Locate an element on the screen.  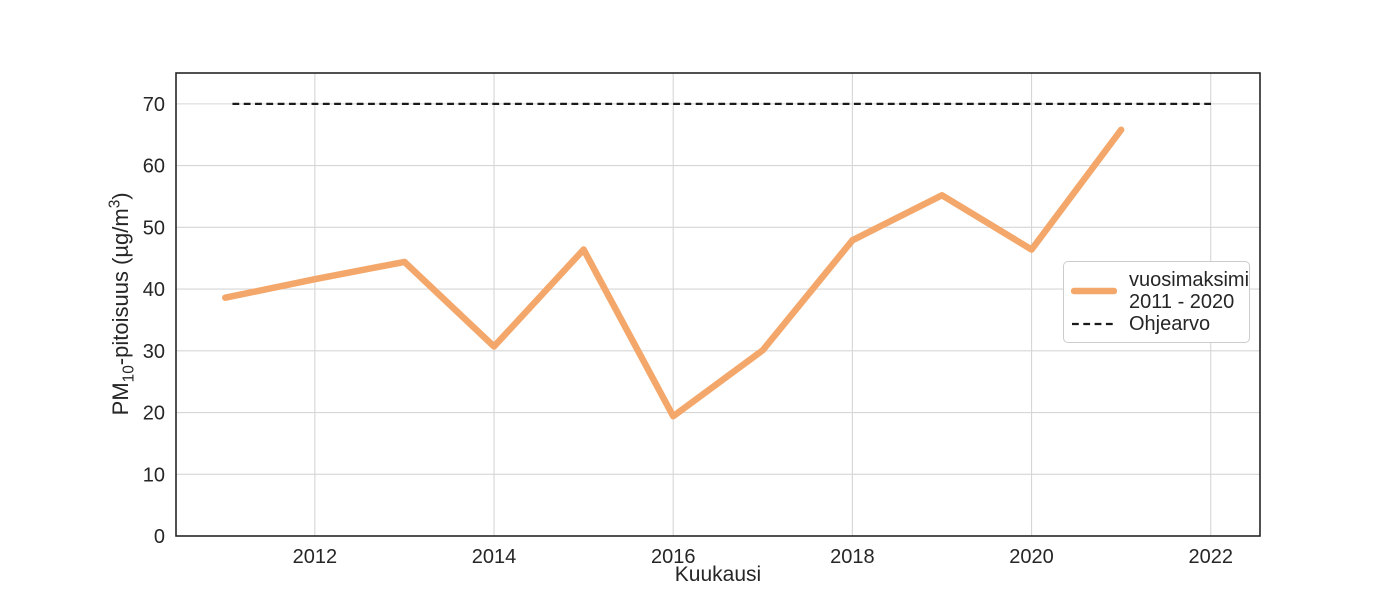
y-tick-label: 0 is located at coordinates (159, 537).